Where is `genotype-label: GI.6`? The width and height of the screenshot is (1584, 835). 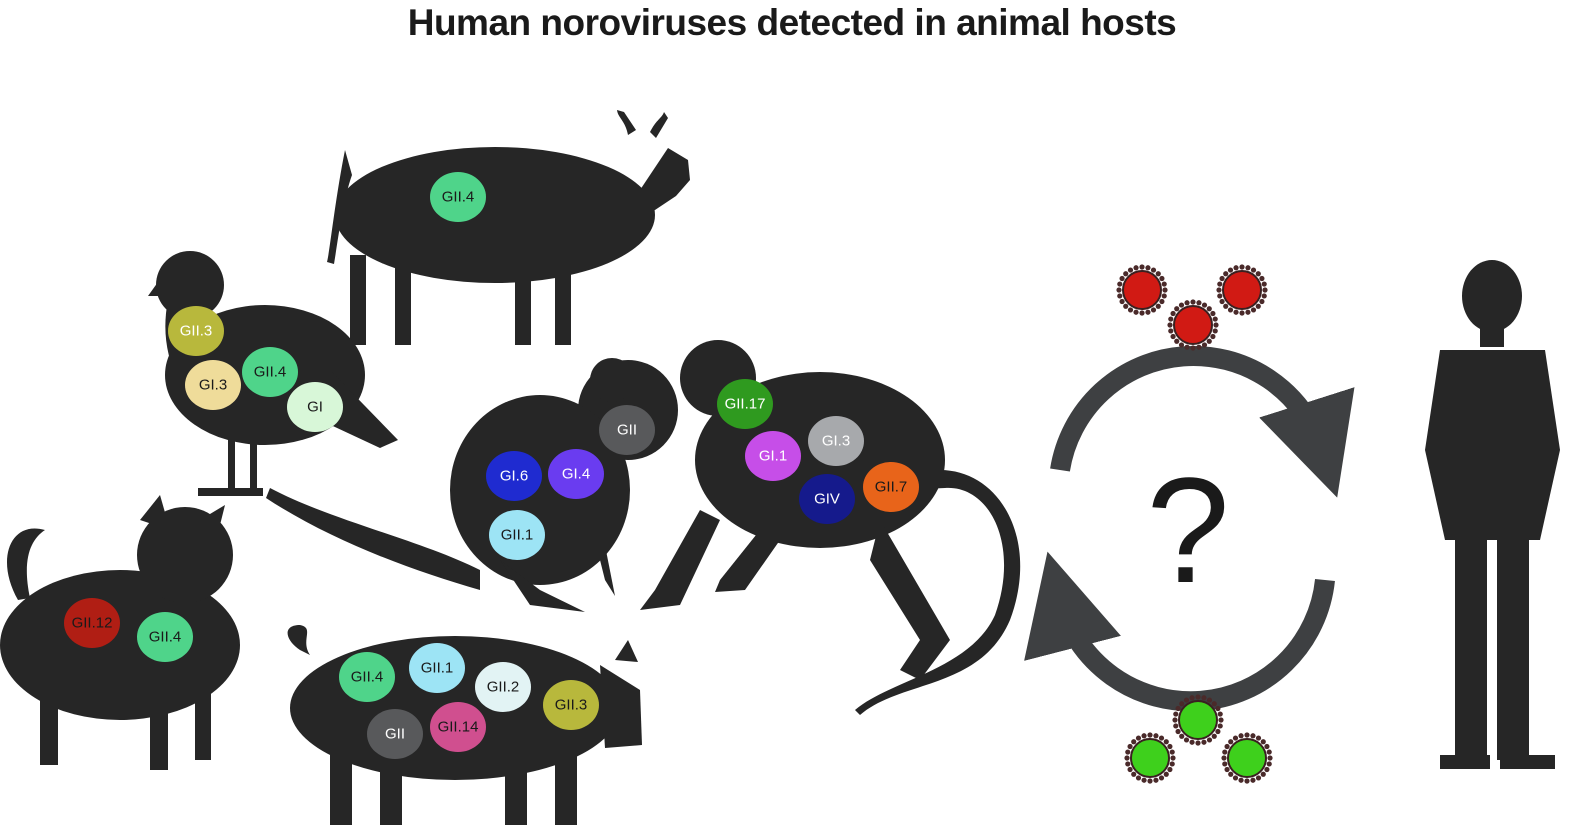
genotype-label: GI.6 is located at coordinates (514, 476).